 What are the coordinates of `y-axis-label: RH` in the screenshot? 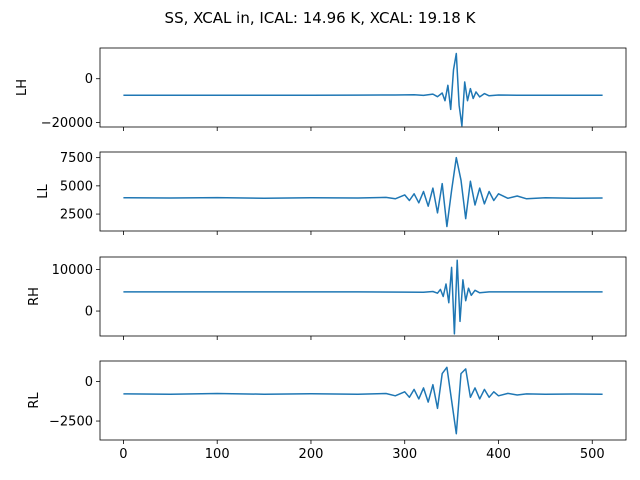 It's located at (34, 296).